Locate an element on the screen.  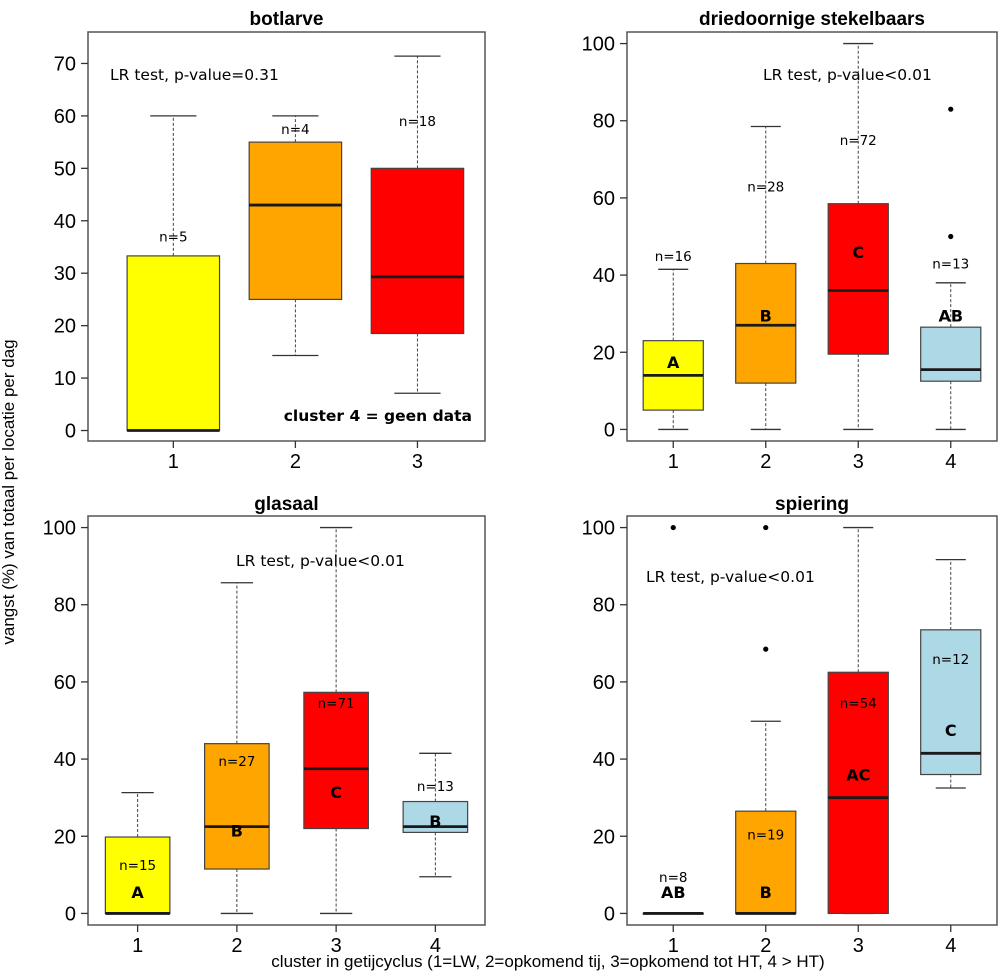
significance-letter: AC is located at coordinates (858, 775).